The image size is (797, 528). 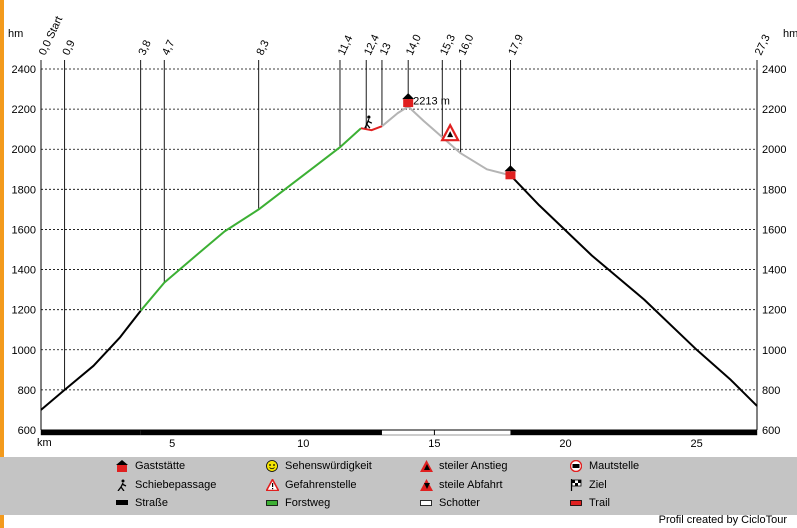 What do you see at coordinates (15, 34) in the screenshot?
I see `y-axis-label: hm` at bounding box center [15, 34].